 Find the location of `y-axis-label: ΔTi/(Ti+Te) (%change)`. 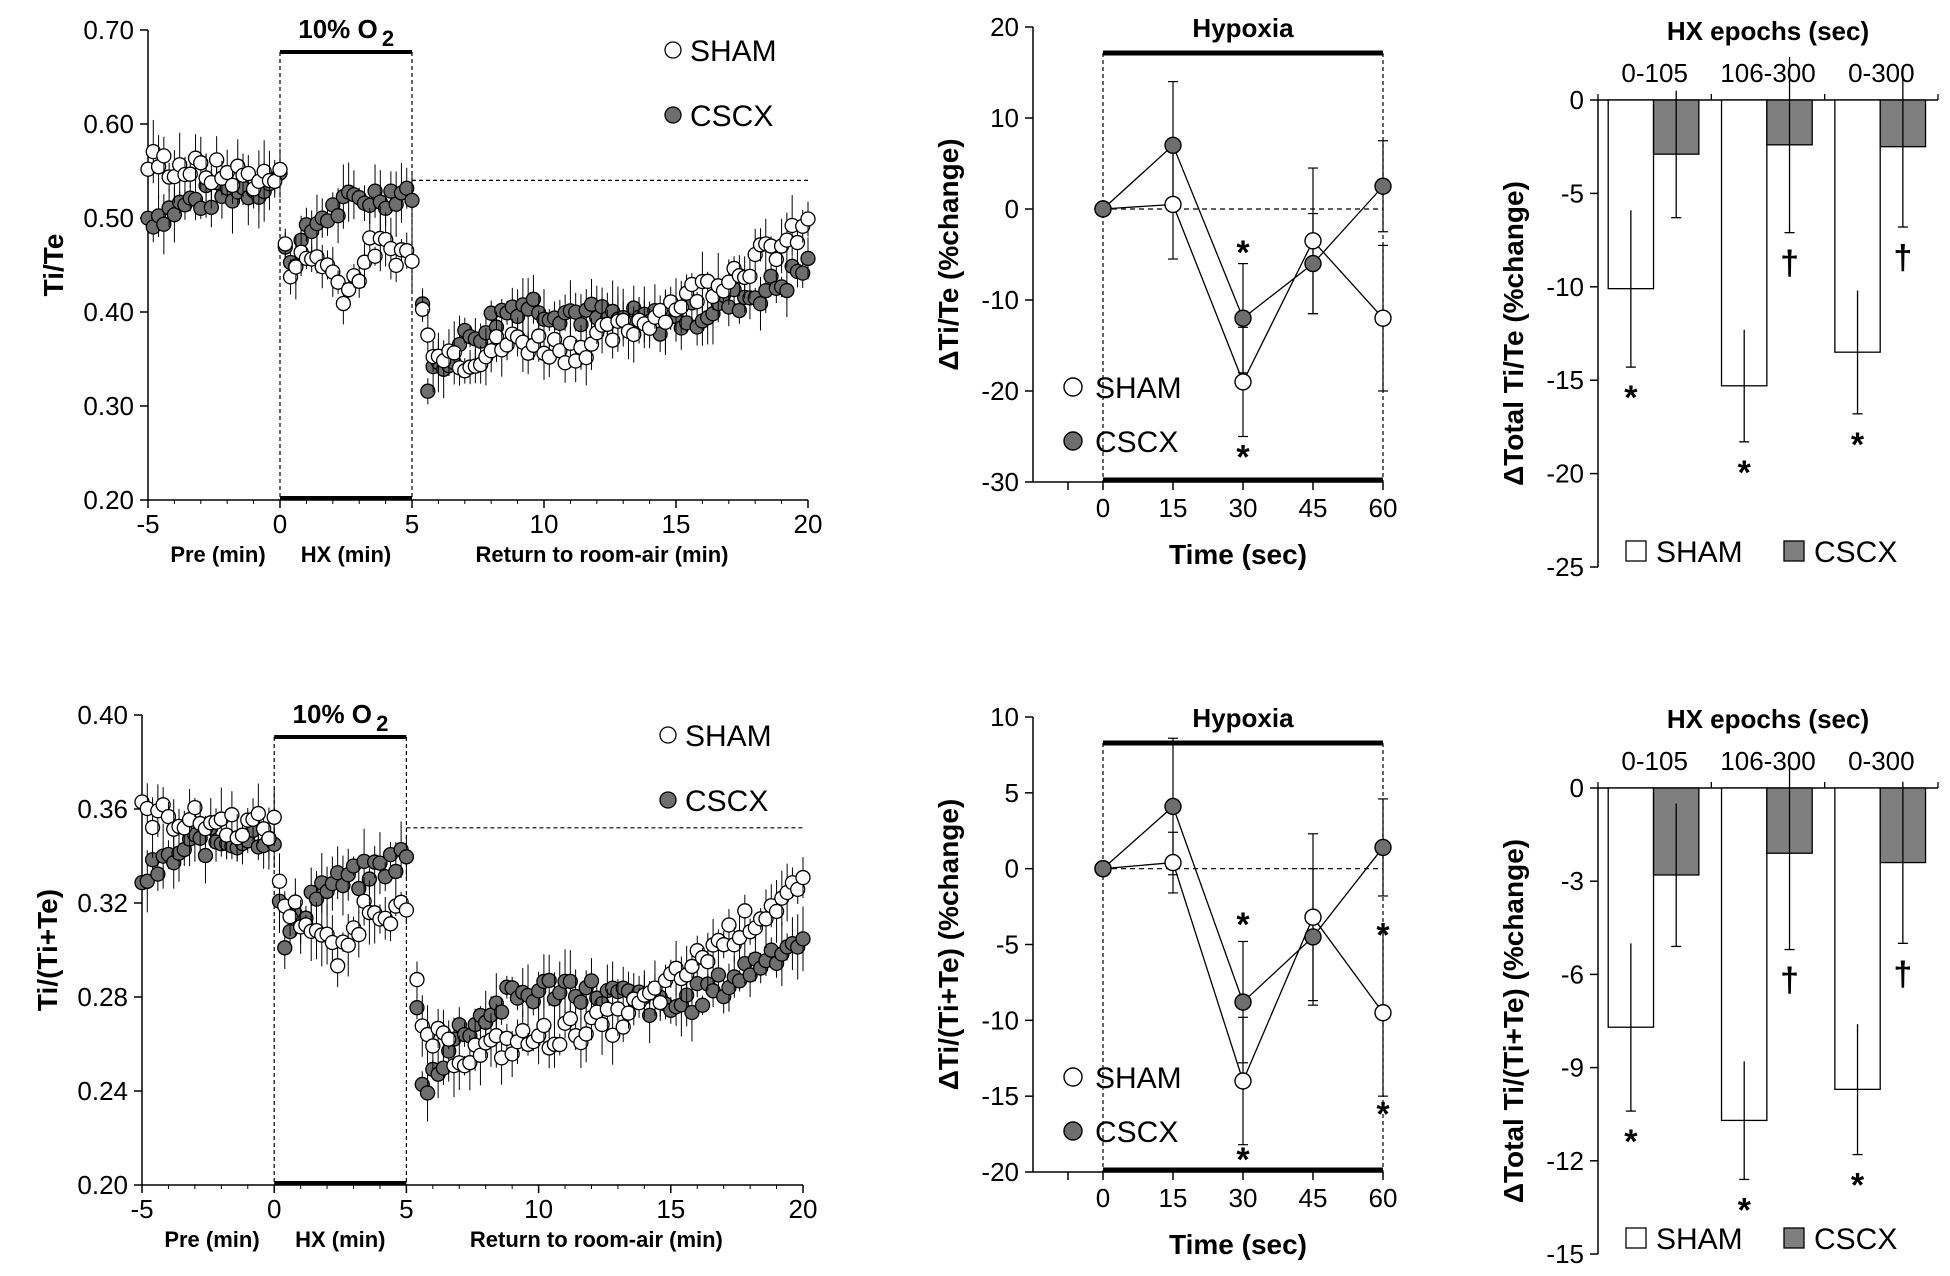

y-axis-label: ΔTi/(Ti+Te) (%change) is located at coordinates (948, 945).